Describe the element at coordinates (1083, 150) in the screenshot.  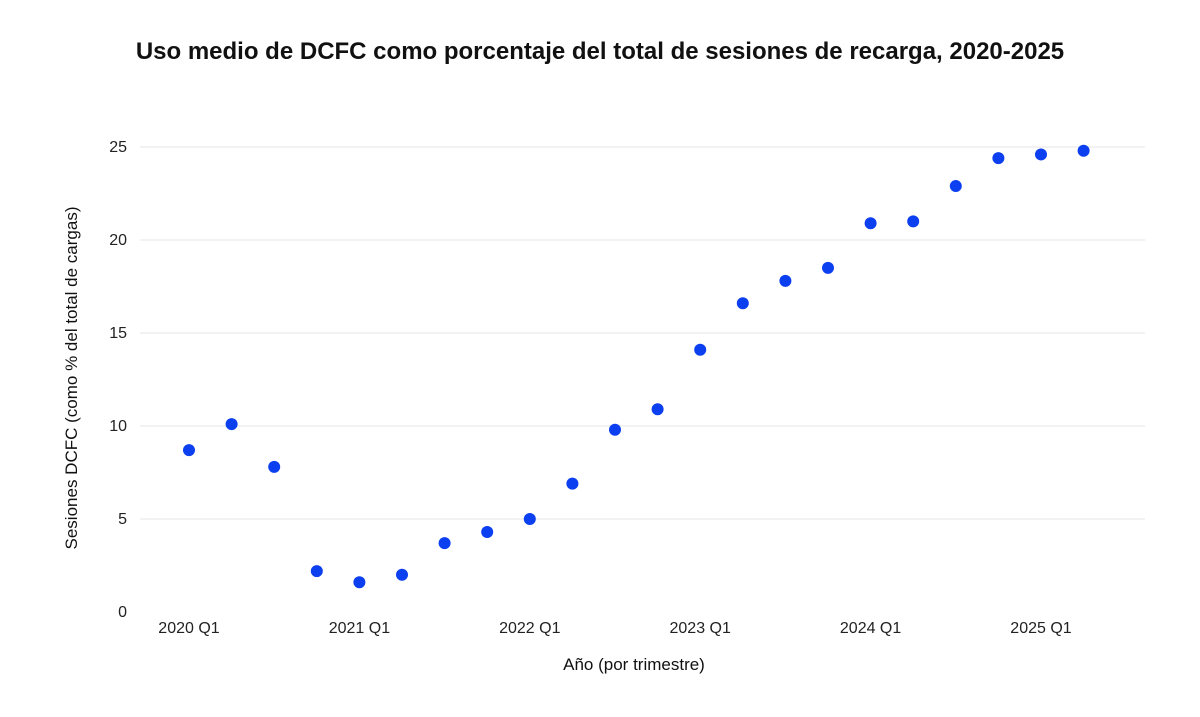
I see `data-point: 2025 Q2: 24.8` at that location.